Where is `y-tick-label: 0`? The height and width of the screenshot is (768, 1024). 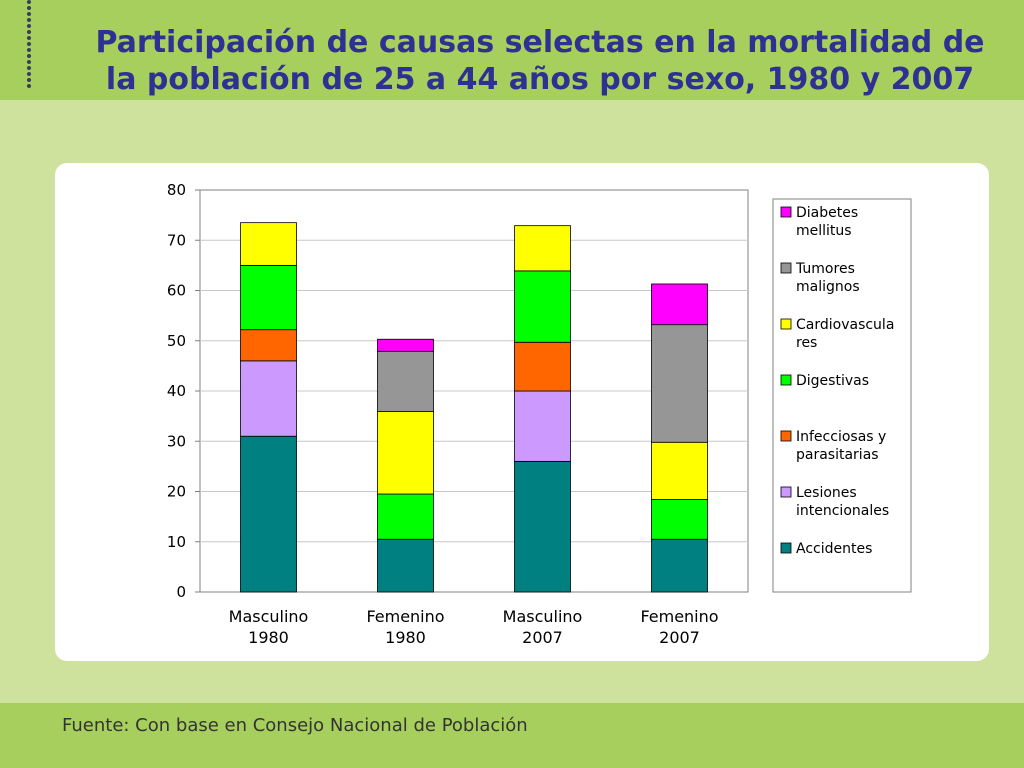
y-tick-label: 0 is located at coordinates (181, 592).